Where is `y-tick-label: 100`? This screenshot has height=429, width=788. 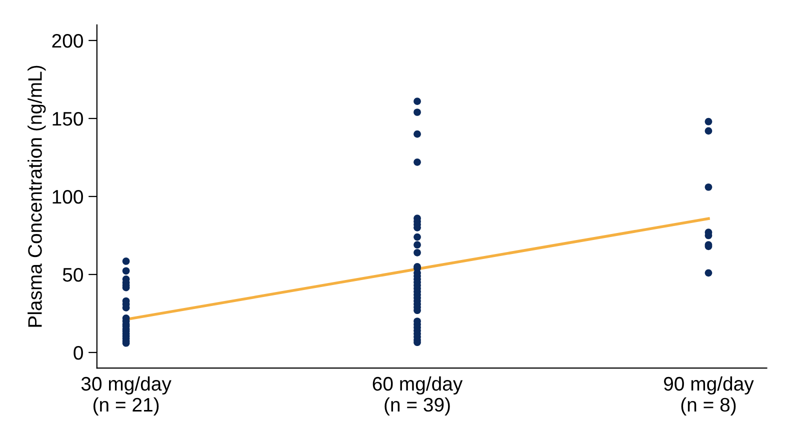
y-tick-label: 100 is located at coordinates (67, 197).